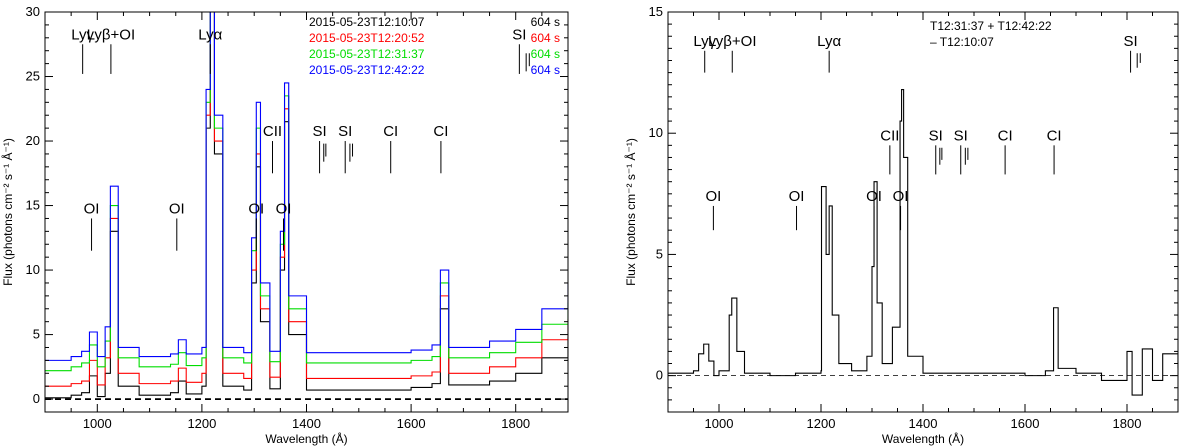  I want to click on legend-entry-name: 2015-05-23T12:31:37, so click(367, 54).